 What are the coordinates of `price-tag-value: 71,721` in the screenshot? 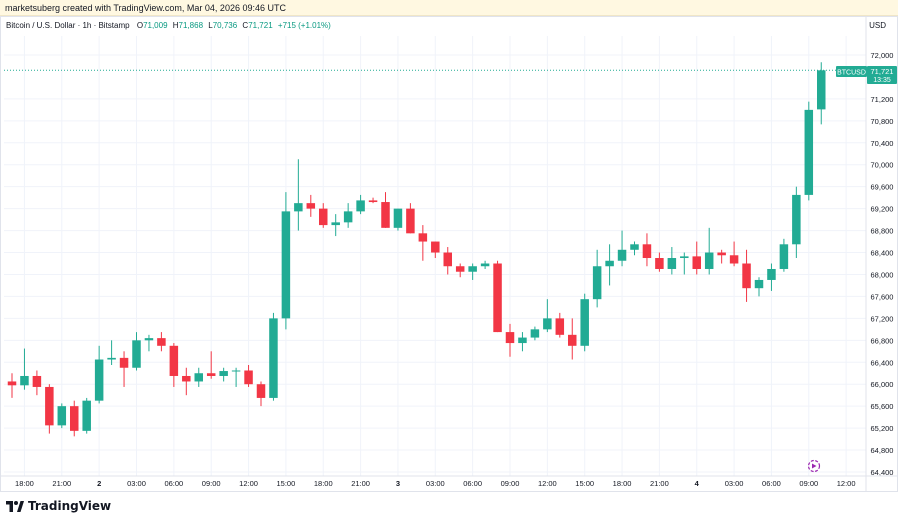 It's located at (882, 71).